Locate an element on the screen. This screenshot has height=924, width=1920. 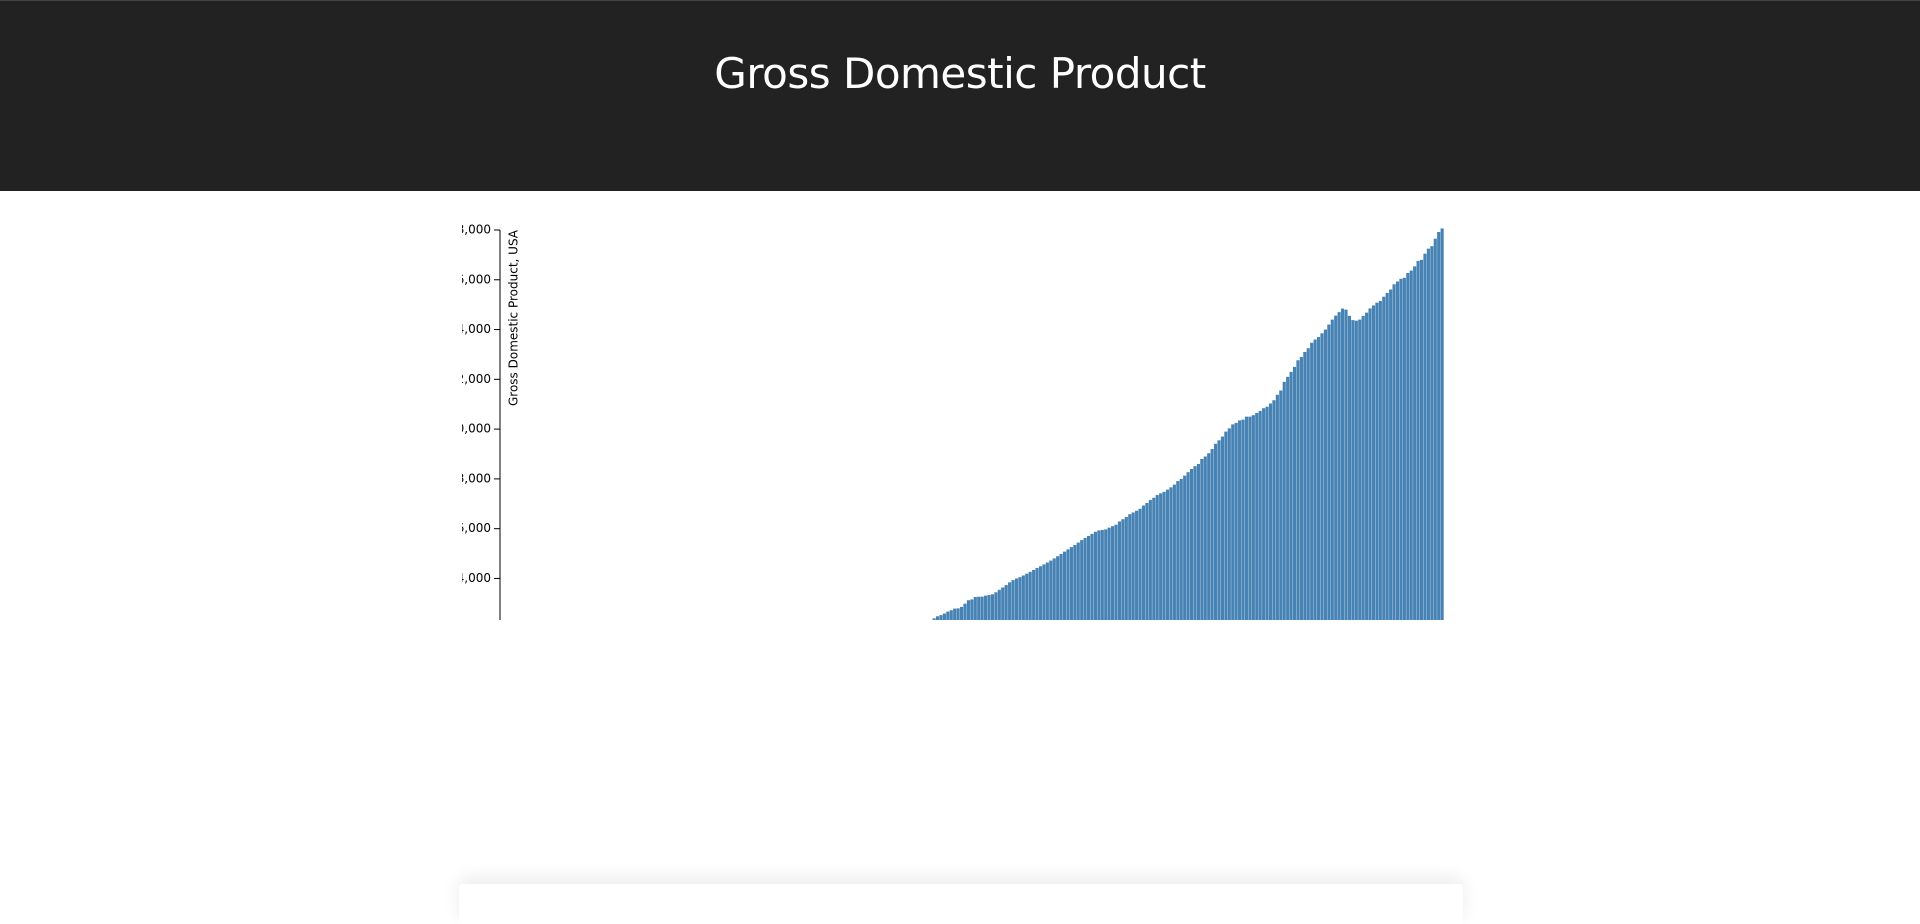
y-tick-label: 14,000 is located at coordinates (476, 329).